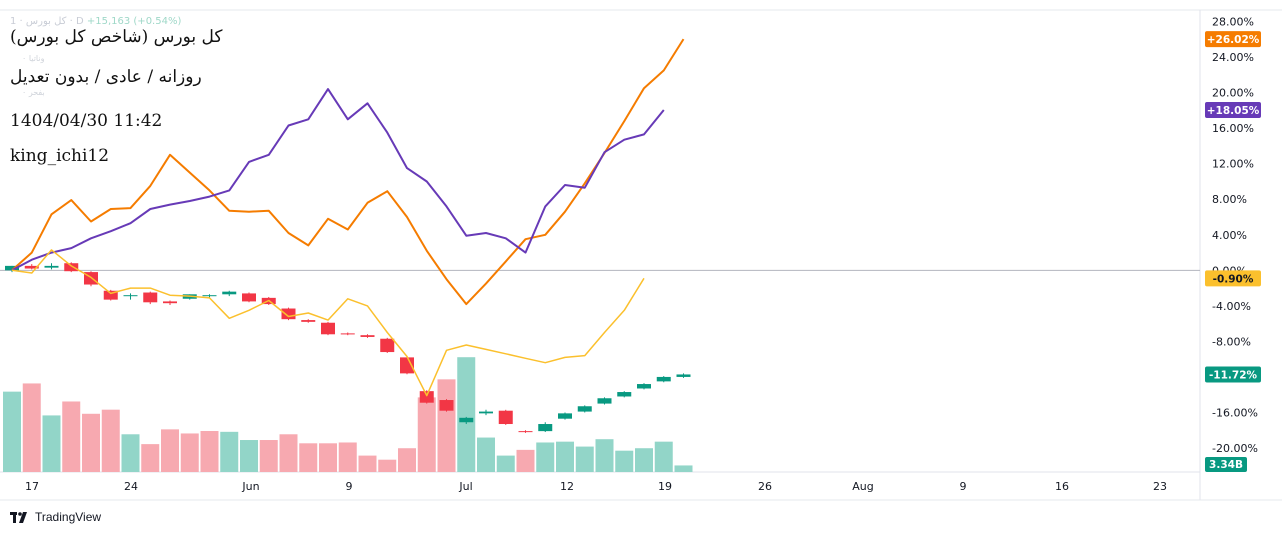 This screenshot has height=535, width=1282. I want to click on price-badges: +26.02% +18.05% -0.90% -11.72% 3.34B, so click(1233, 251).